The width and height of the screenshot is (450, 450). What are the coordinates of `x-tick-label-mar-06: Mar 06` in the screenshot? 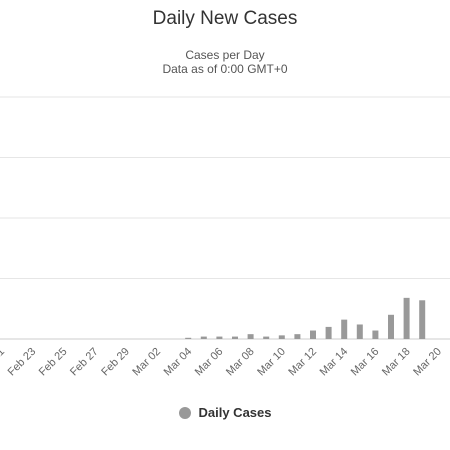 It's located at (209, 362).